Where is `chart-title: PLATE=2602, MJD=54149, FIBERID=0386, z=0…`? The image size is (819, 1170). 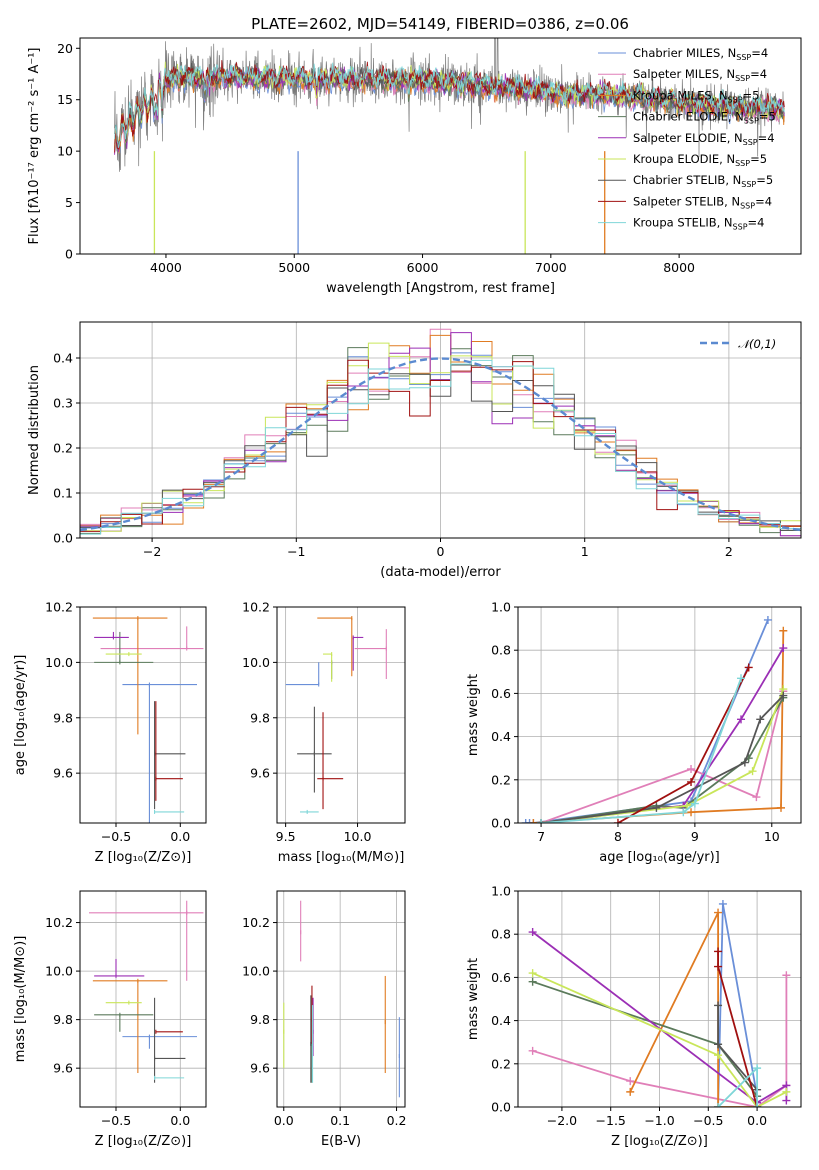 chart-title: PLATE=2602, MJD=54149, FIBERID=0386, z=0… is located at coordinates (440, 24).